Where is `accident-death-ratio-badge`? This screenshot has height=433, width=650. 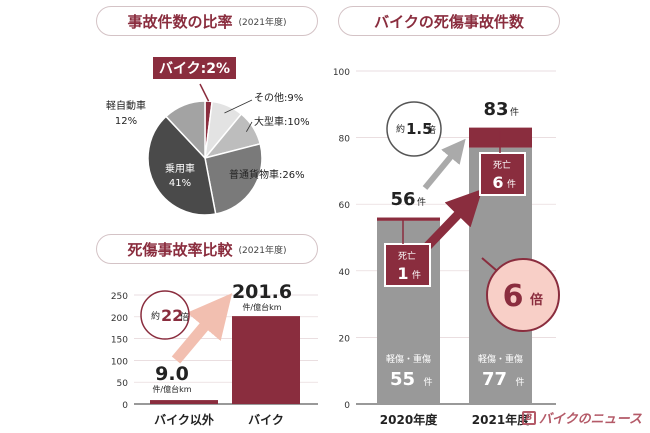 accident-death-ratio-badge is located at coordinates (523, 295).